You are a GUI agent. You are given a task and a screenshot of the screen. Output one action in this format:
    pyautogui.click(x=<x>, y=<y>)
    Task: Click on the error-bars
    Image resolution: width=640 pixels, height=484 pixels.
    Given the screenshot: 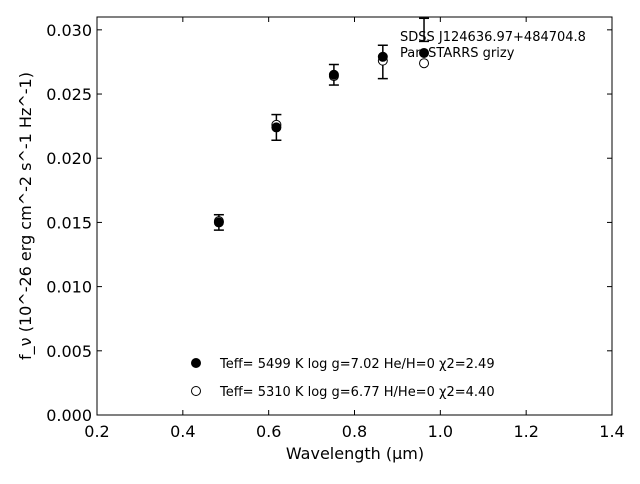 What is the action you would take?
    pyautogui.click(x=321, y=124)
    